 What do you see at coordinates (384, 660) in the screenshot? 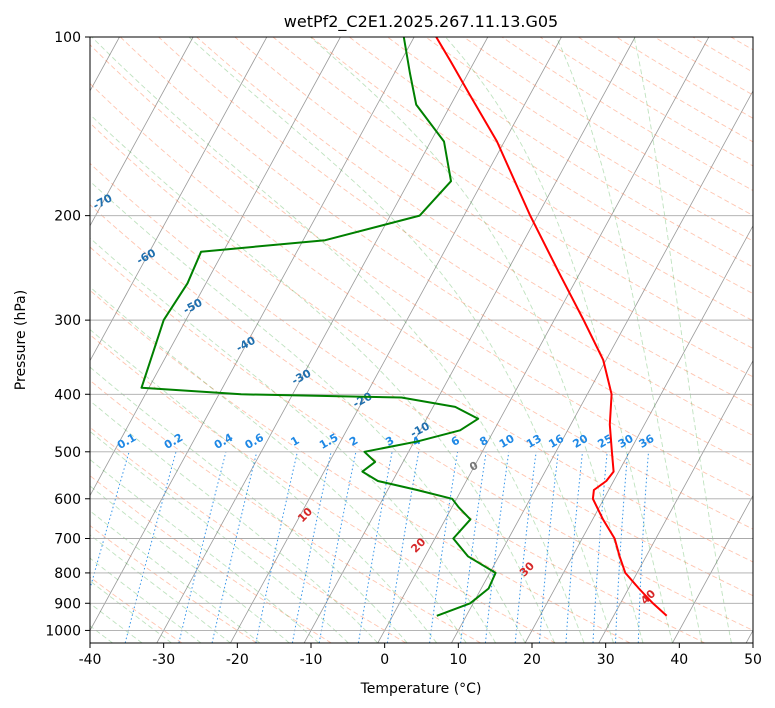
I see `x-tick-label: 0` at bounding box center [384, 660].